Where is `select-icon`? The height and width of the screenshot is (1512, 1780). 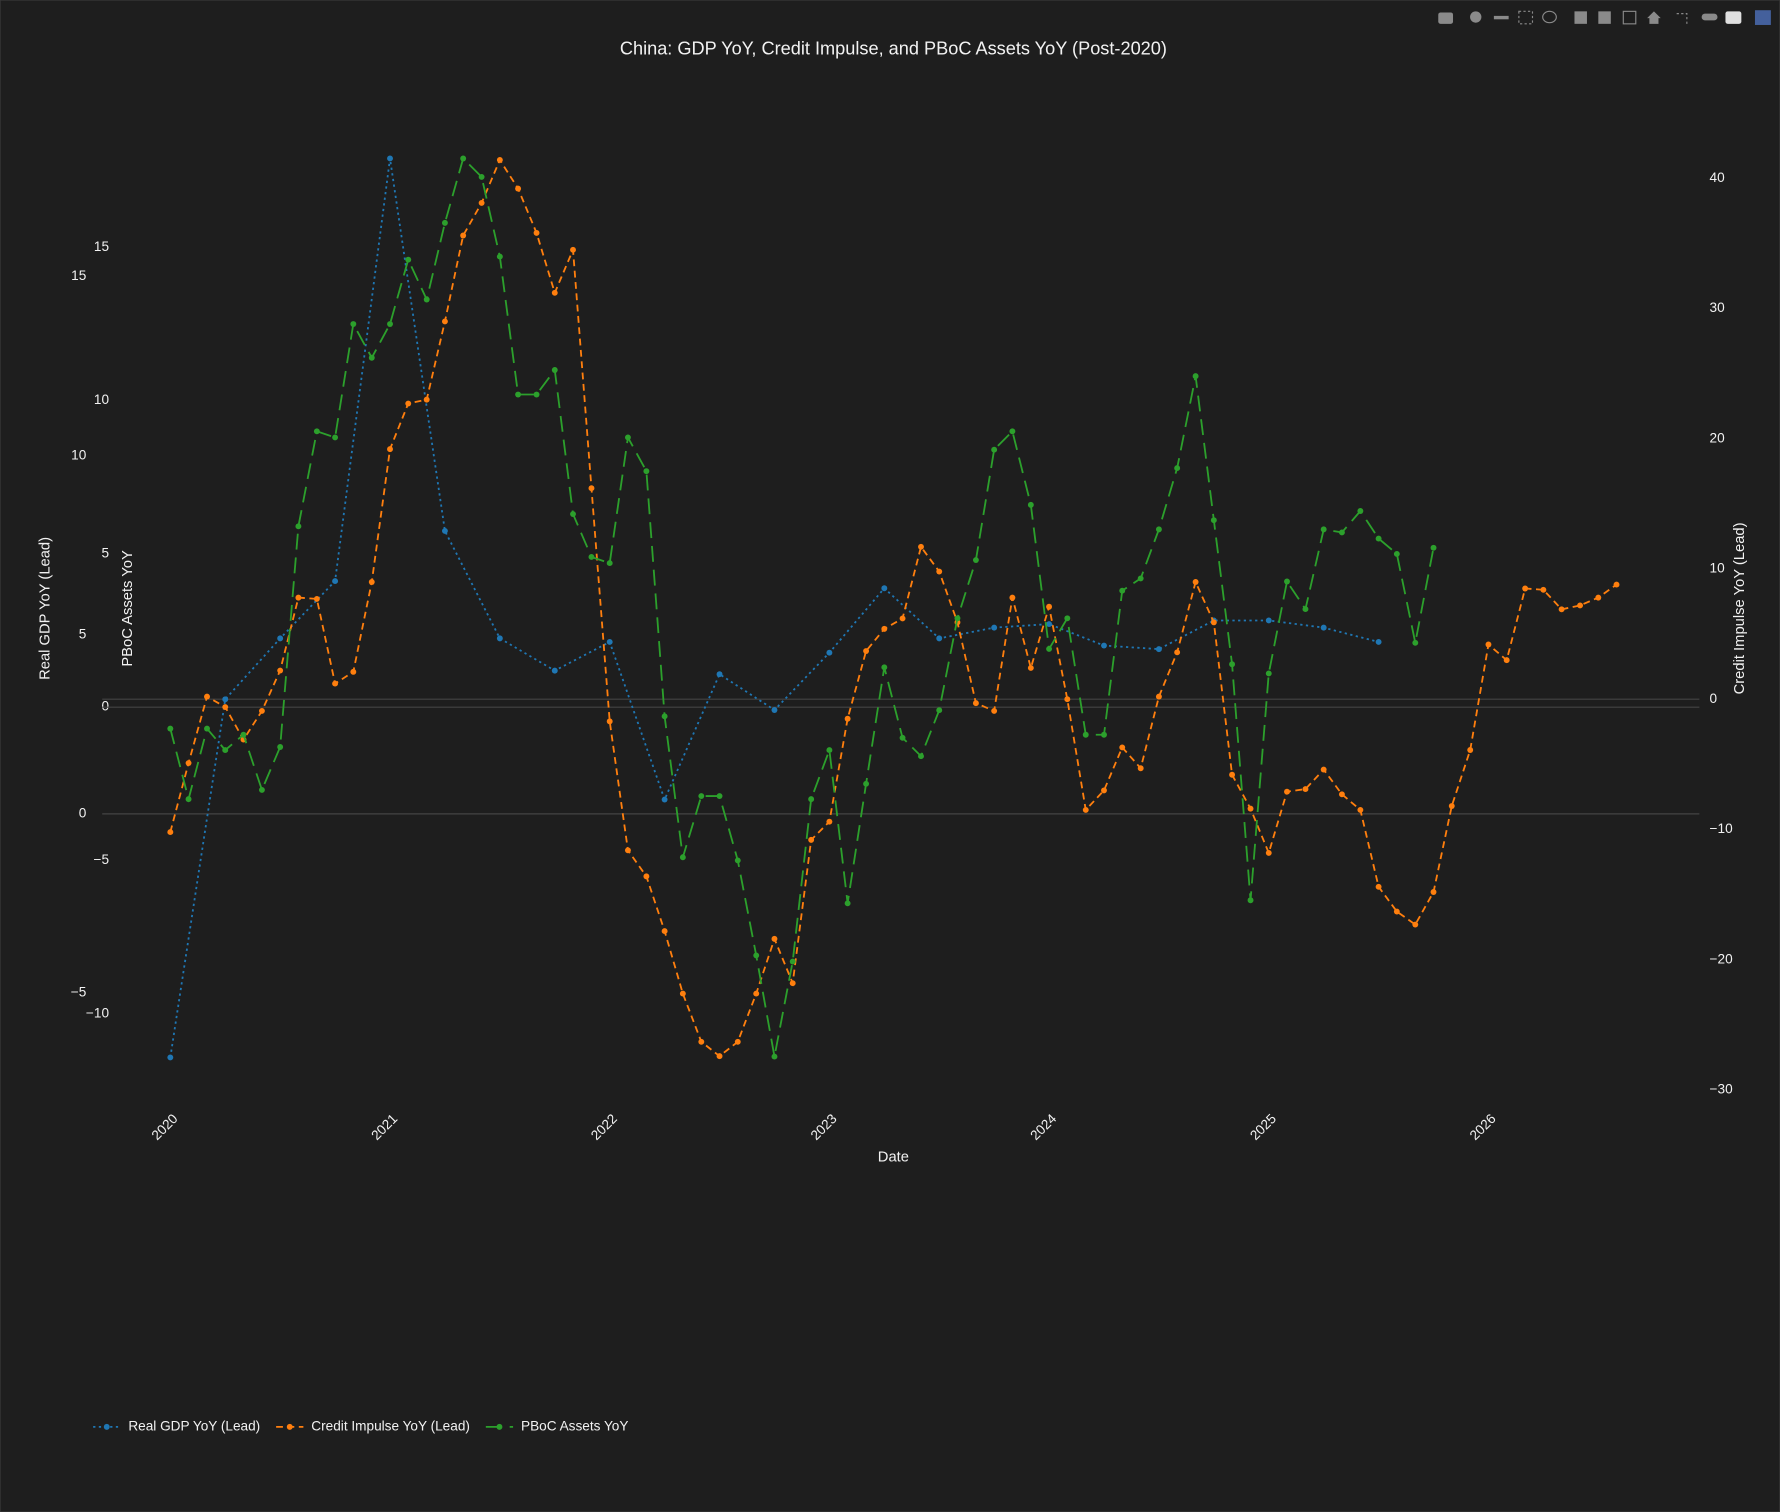 select-icon is located at coordinates (1526, 17).